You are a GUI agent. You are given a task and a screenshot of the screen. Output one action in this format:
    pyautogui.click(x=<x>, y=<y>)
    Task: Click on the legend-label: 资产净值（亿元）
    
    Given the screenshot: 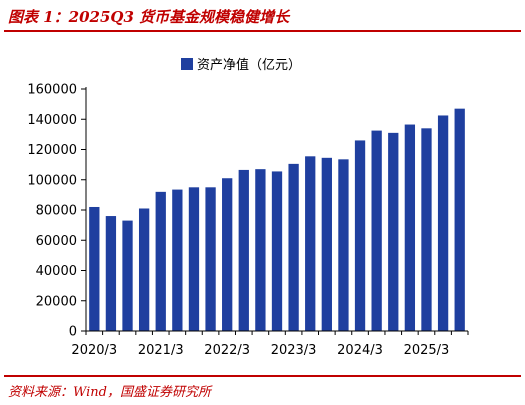 What is the action you would take?
    pyautogui.click(x=249, y=65)
    